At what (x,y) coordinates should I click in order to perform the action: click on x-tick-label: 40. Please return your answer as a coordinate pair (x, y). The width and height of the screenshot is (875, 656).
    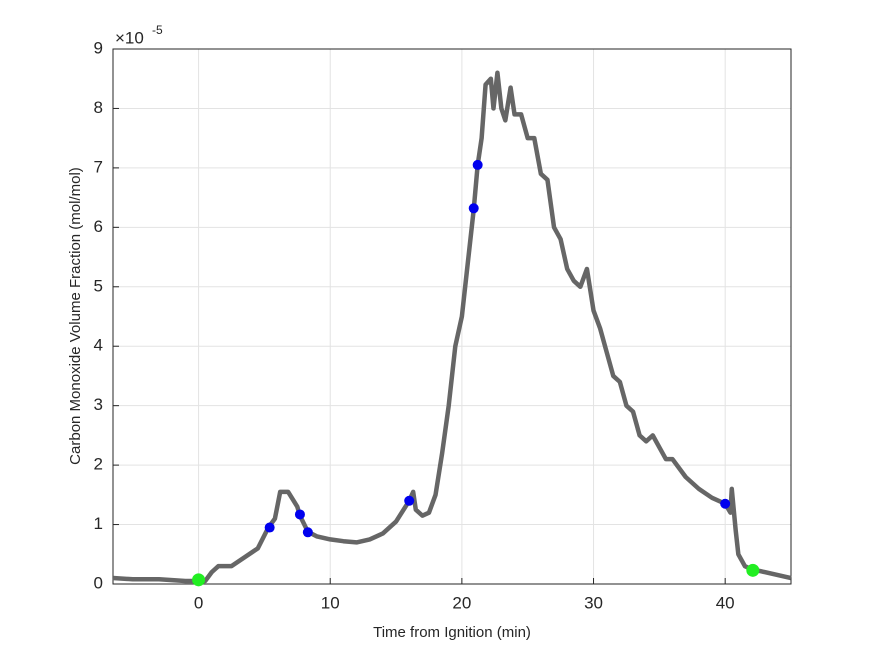
    Looking at the image, I should click on (725, 602).